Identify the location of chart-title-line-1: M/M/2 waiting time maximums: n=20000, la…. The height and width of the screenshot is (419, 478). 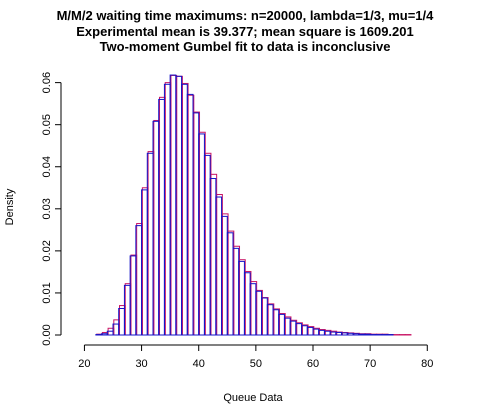
(246, 15).